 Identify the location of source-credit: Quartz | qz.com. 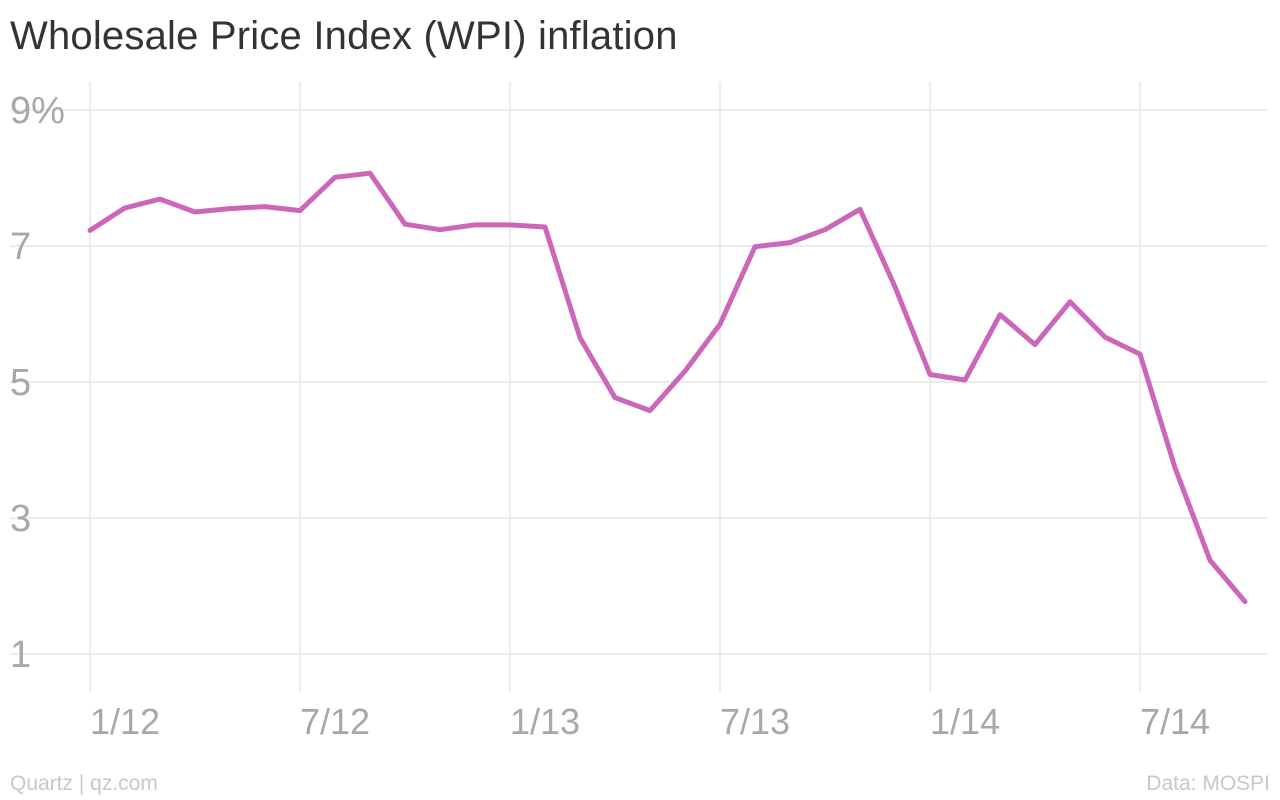
(84, 783).